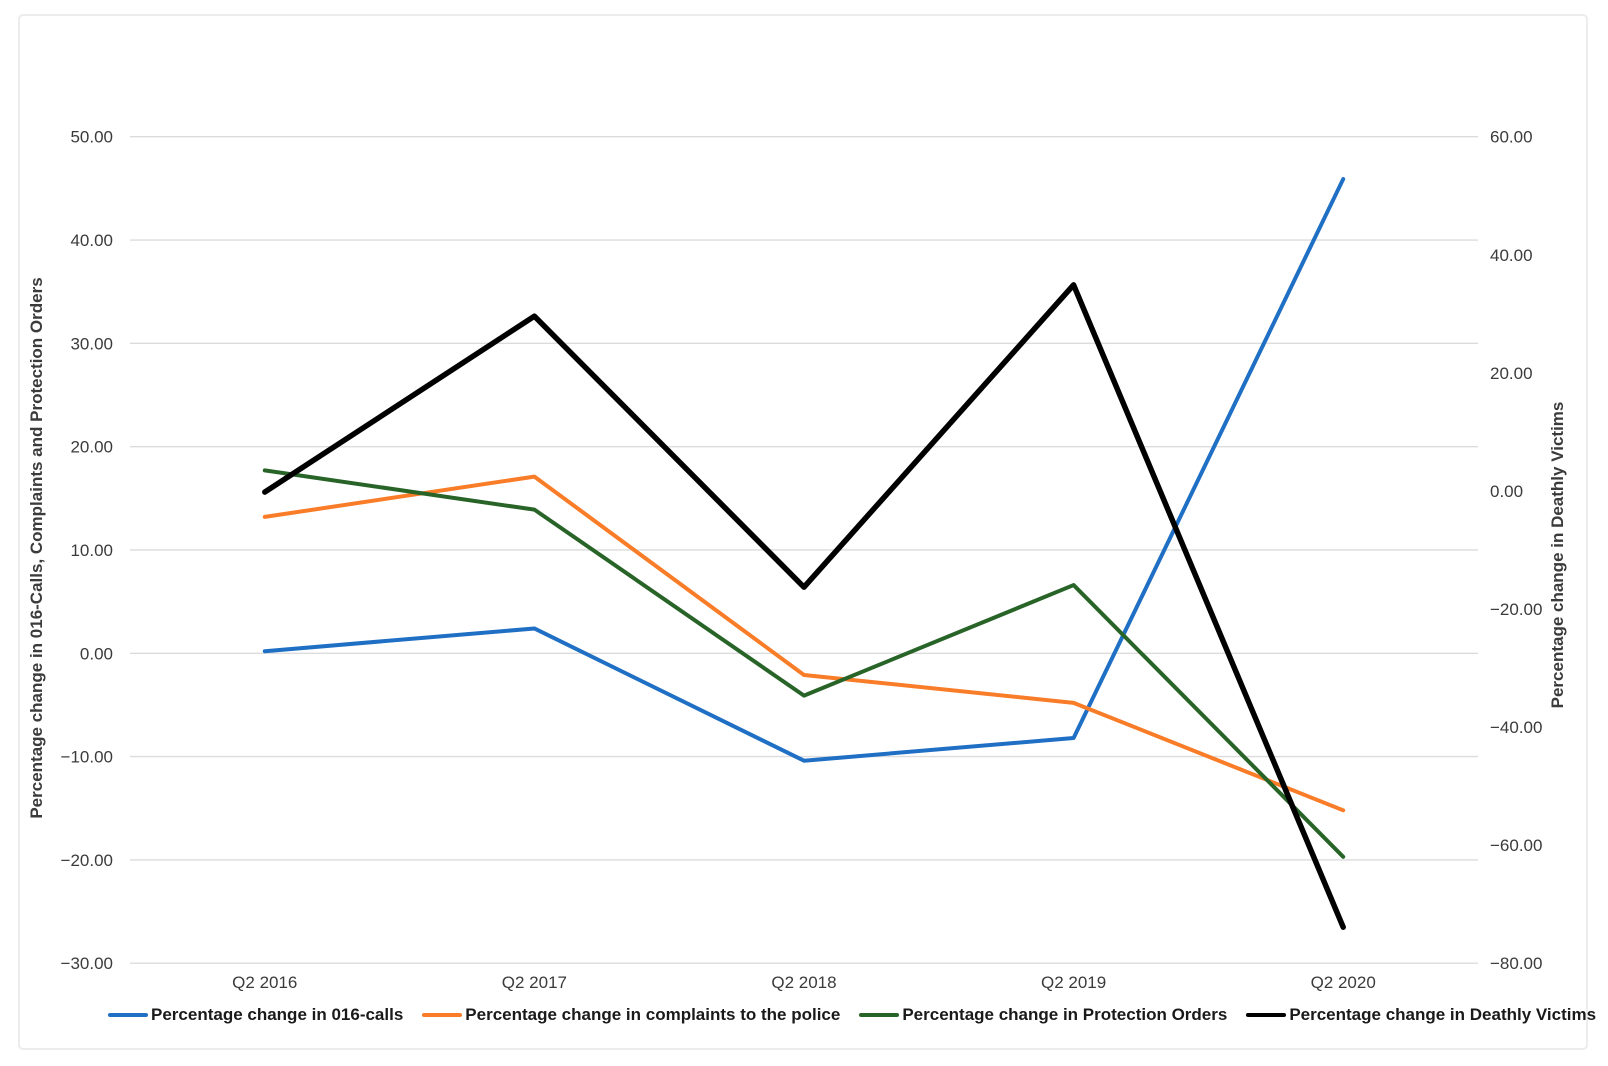 Image resolution: width=1608 pixels, height=1066 pixels. I want to click on legend-item-016-calls: Percentage change in 016-calls, so click(255, 1015).